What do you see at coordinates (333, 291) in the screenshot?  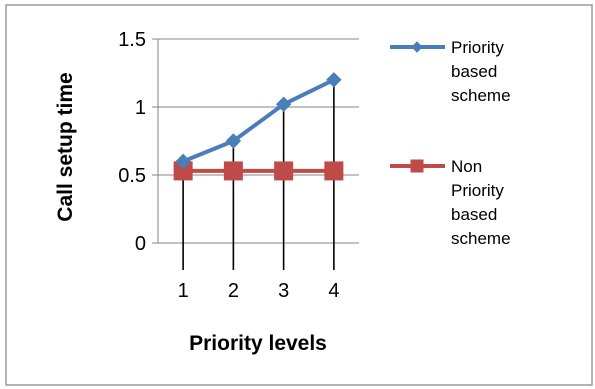 I see `x-tick-label: 4` at bounding box center [333, 291].